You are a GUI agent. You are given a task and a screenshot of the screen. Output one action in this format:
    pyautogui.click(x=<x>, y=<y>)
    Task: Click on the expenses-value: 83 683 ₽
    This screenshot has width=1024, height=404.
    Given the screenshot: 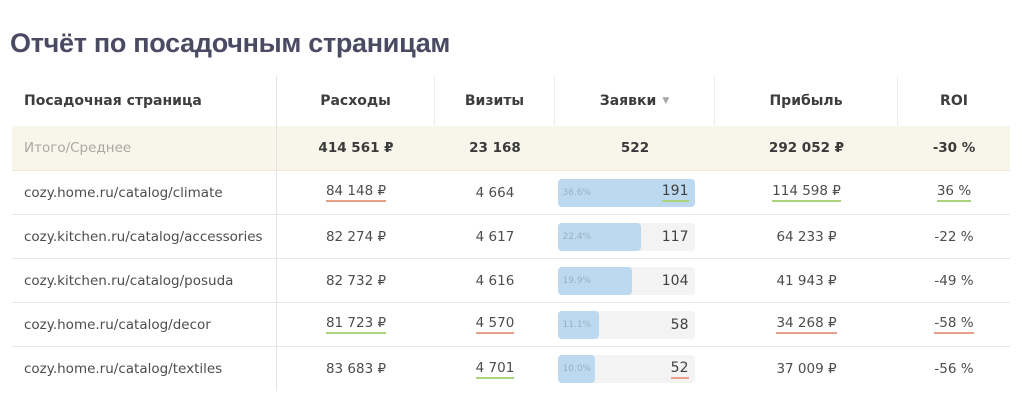 What is the action you would take?
    pyautogui.click(x=356, y=369)
    